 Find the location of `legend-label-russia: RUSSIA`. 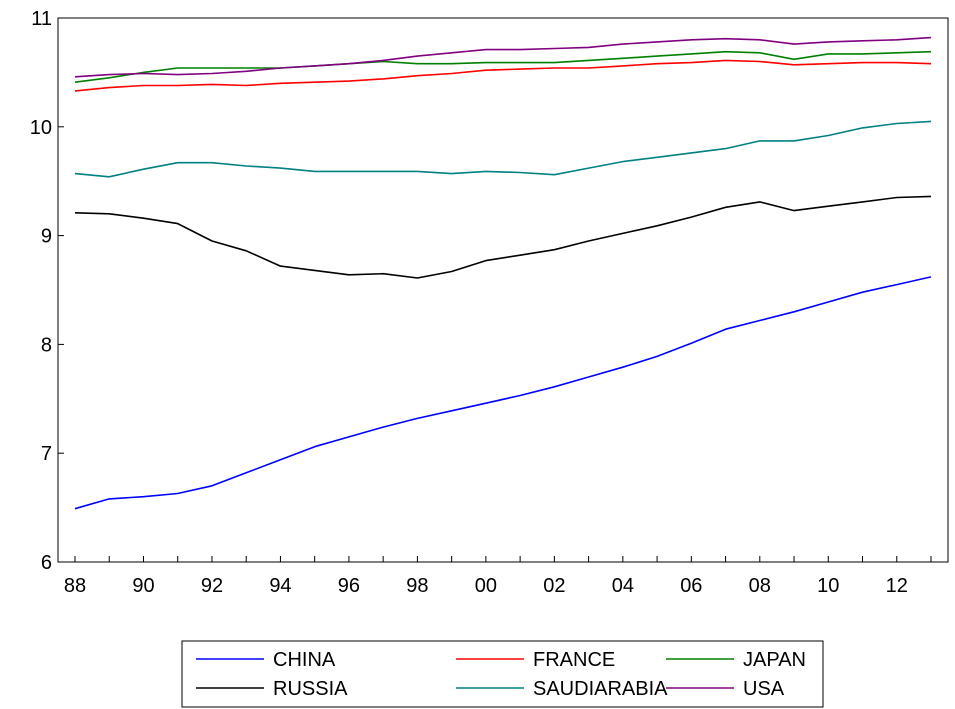

legend-label-russia: RUSSIA is located at coordinates (310, 689).